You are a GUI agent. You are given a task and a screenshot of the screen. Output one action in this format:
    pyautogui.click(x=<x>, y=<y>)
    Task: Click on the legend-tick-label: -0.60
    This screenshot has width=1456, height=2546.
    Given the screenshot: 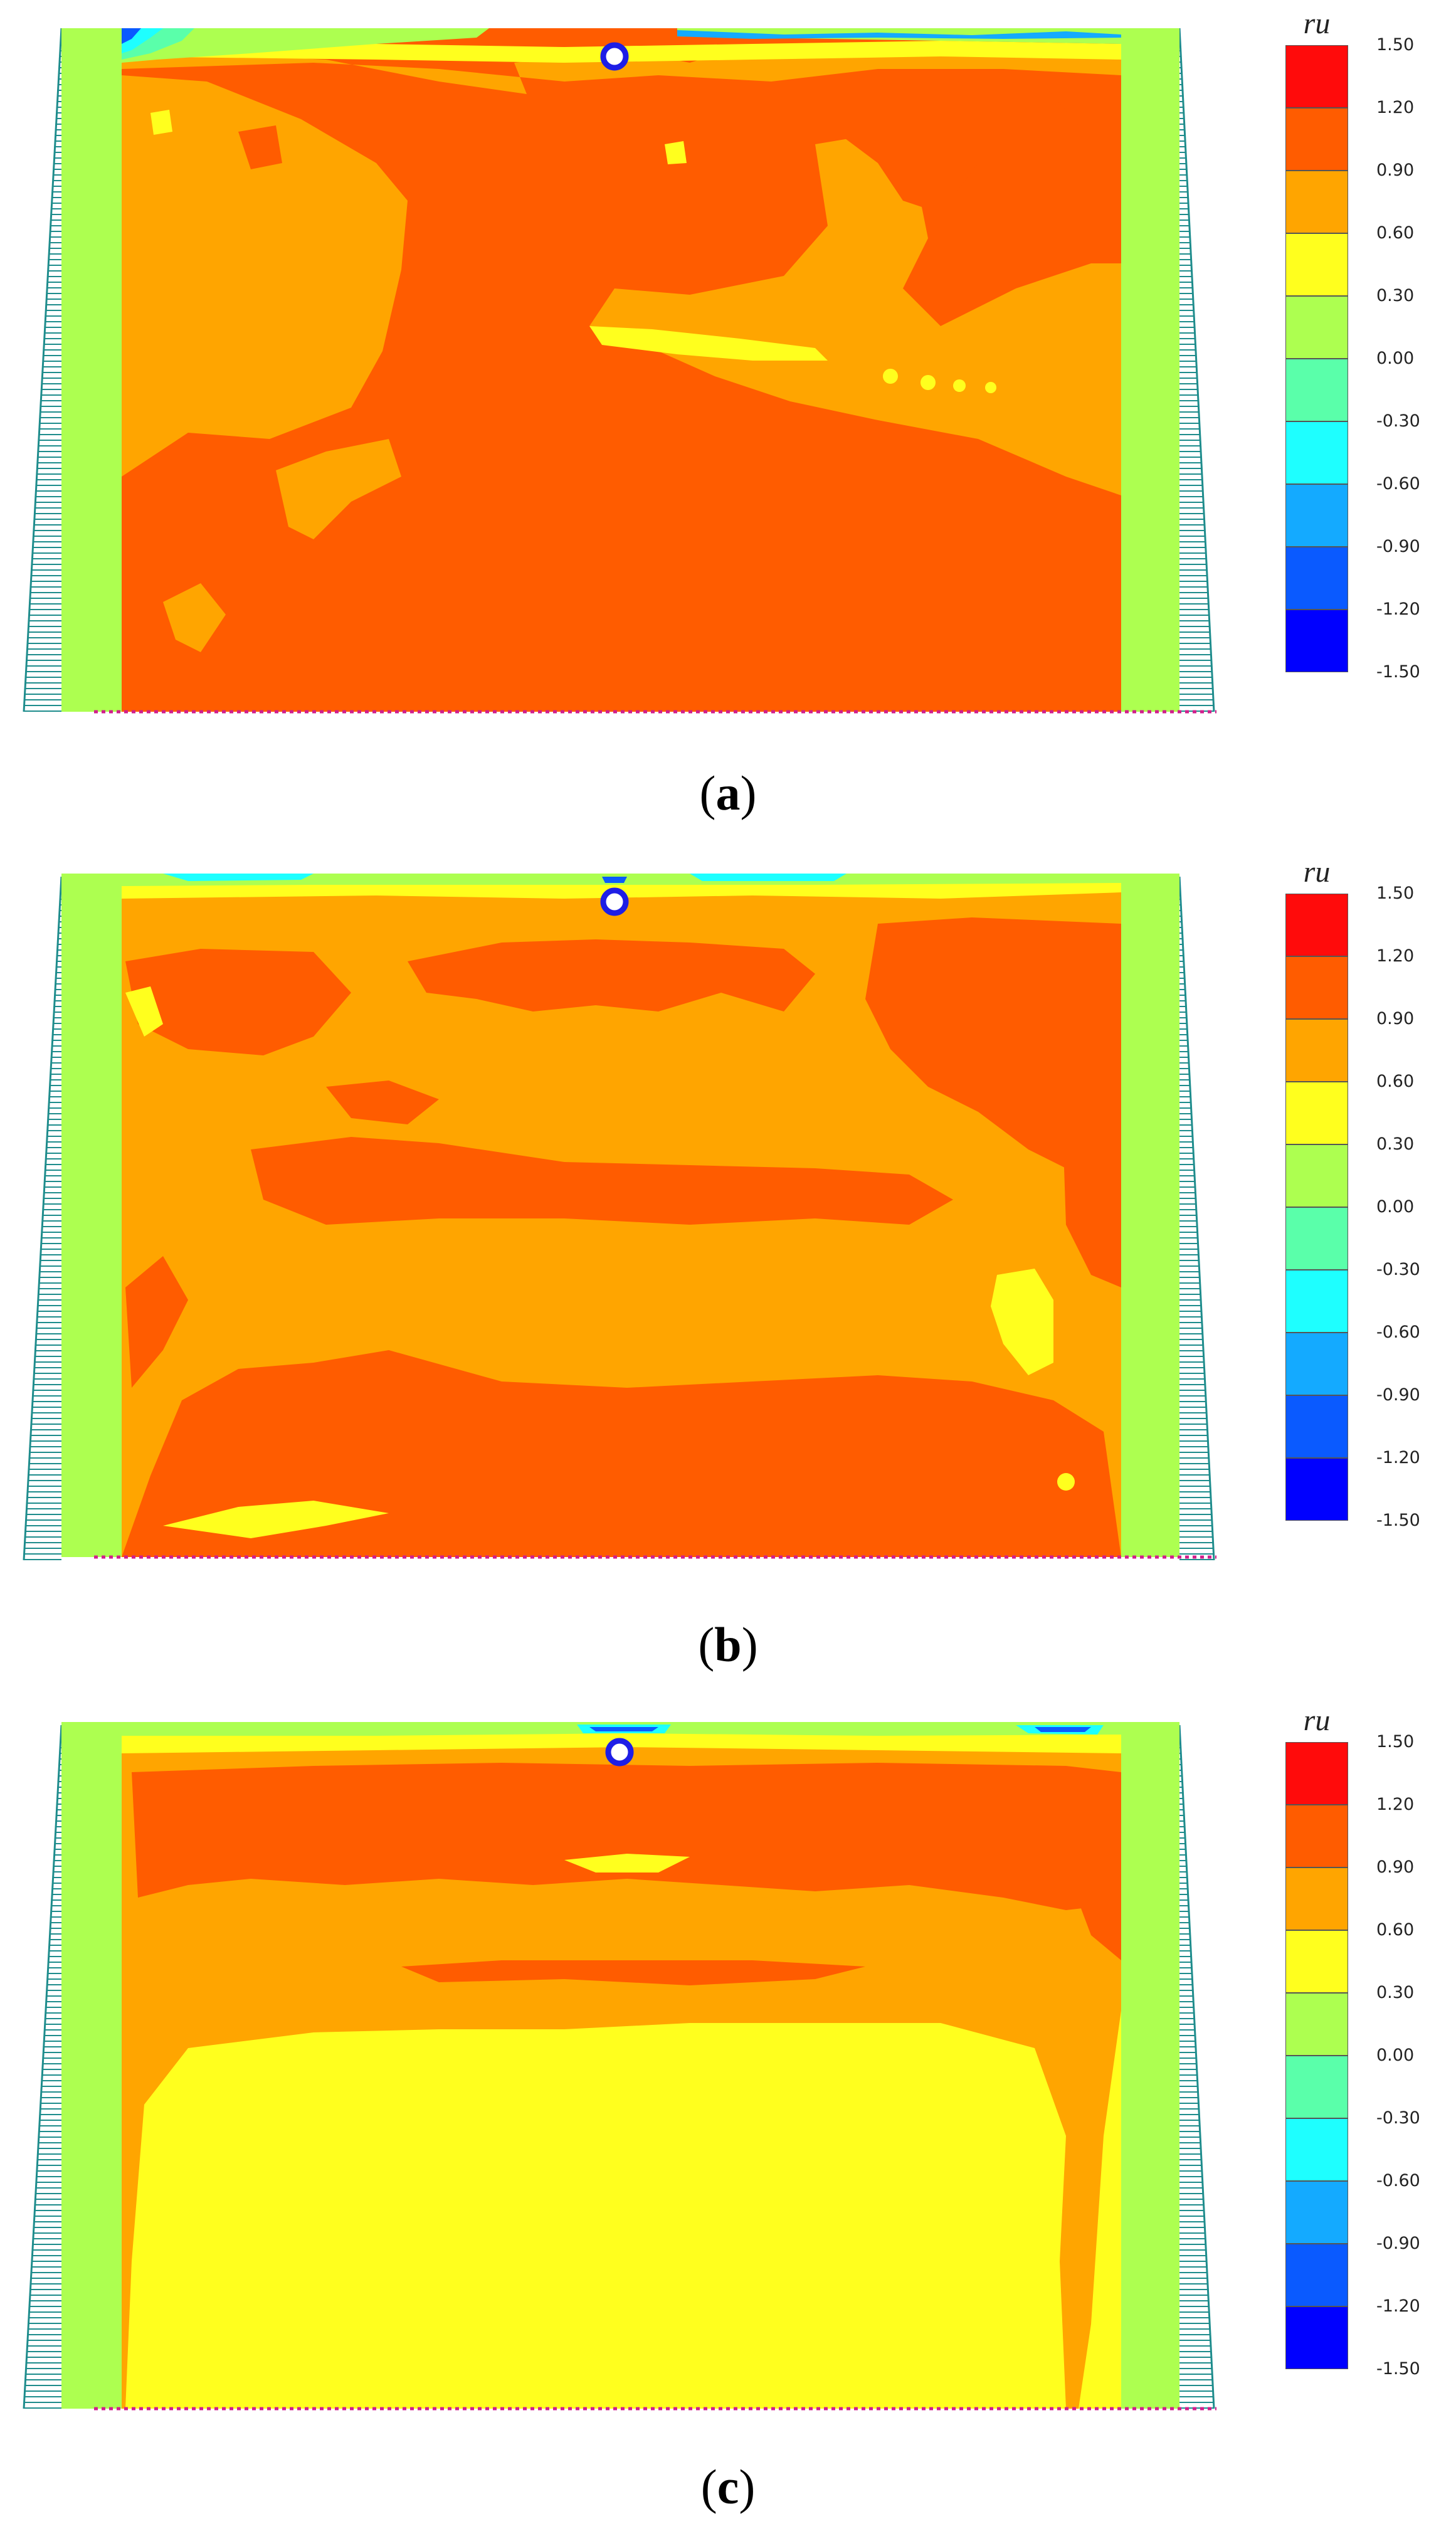 What is the action you would take?
    pyautogui.click(x=1398, y=484)
    